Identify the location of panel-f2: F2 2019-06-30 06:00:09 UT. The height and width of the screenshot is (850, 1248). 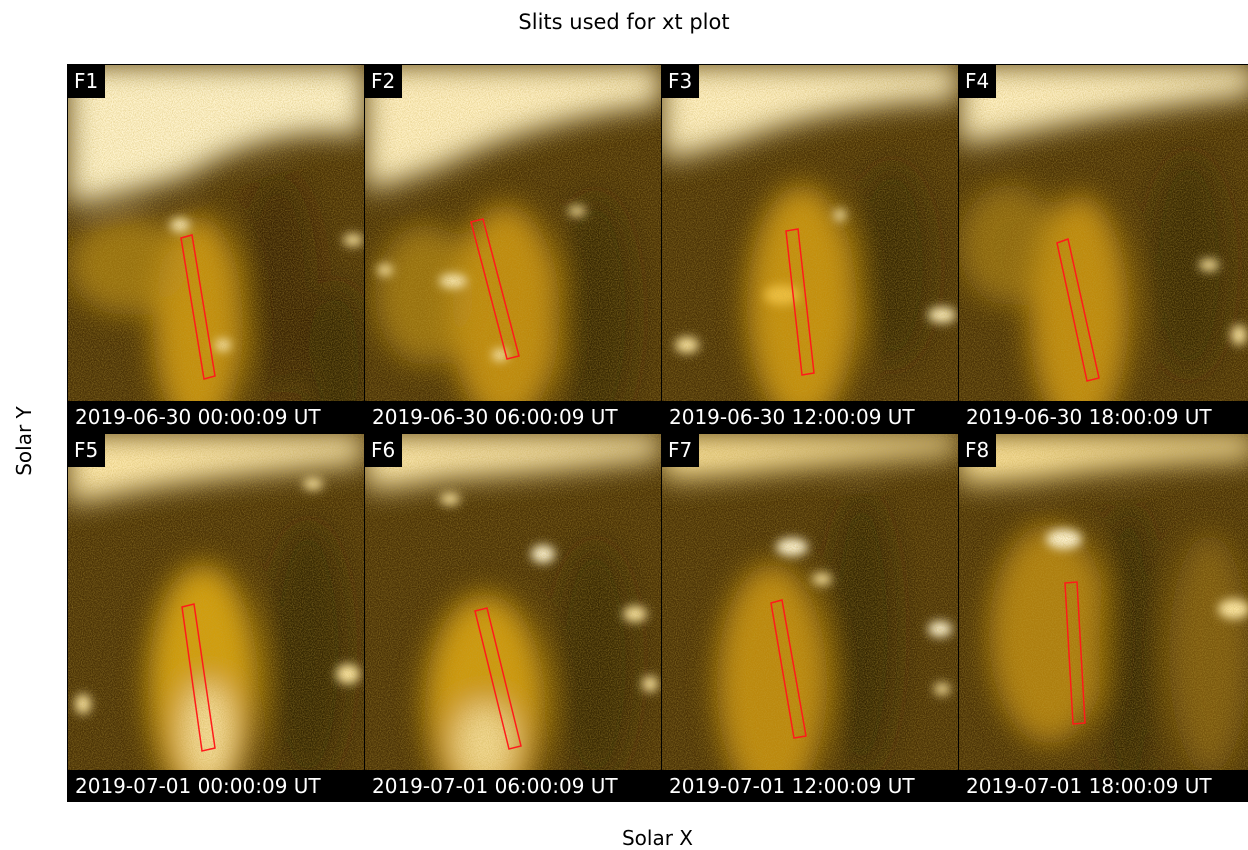
(513, 249).